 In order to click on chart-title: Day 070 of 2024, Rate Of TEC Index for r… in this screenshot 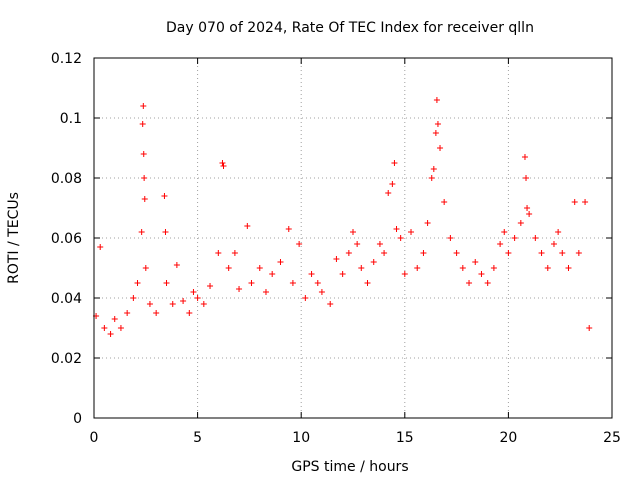, I will do `click(350, 28)`.